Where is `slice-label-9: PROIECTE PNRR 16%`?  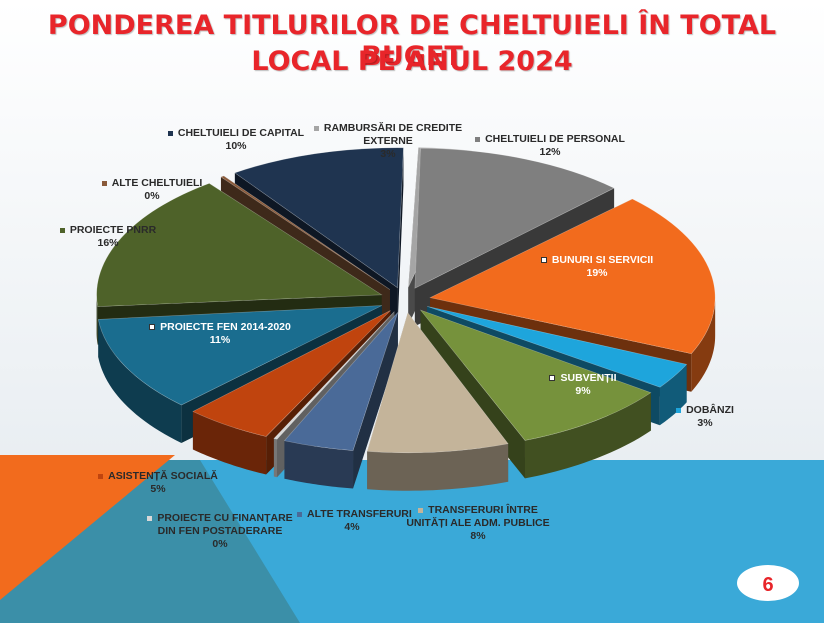 slice-label-9: PROIECTE PNRR 16% is located at coordinates (108, 237).